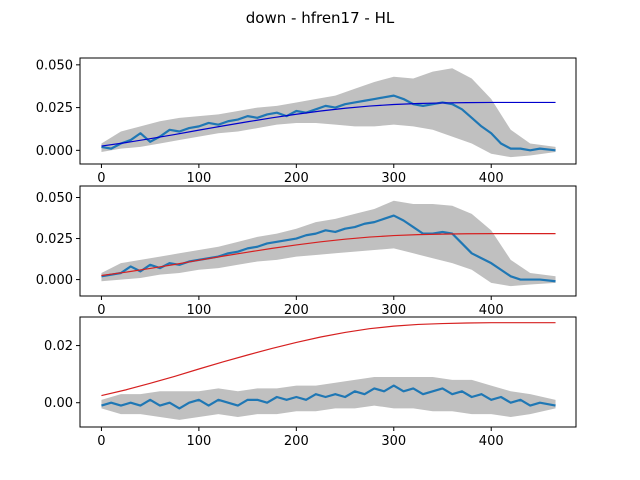 This screenshot has height=480, width=640. Describe the element at coordinates (58, 403) in the screenshot. I see `y-tick-label: 0.00` at that location.